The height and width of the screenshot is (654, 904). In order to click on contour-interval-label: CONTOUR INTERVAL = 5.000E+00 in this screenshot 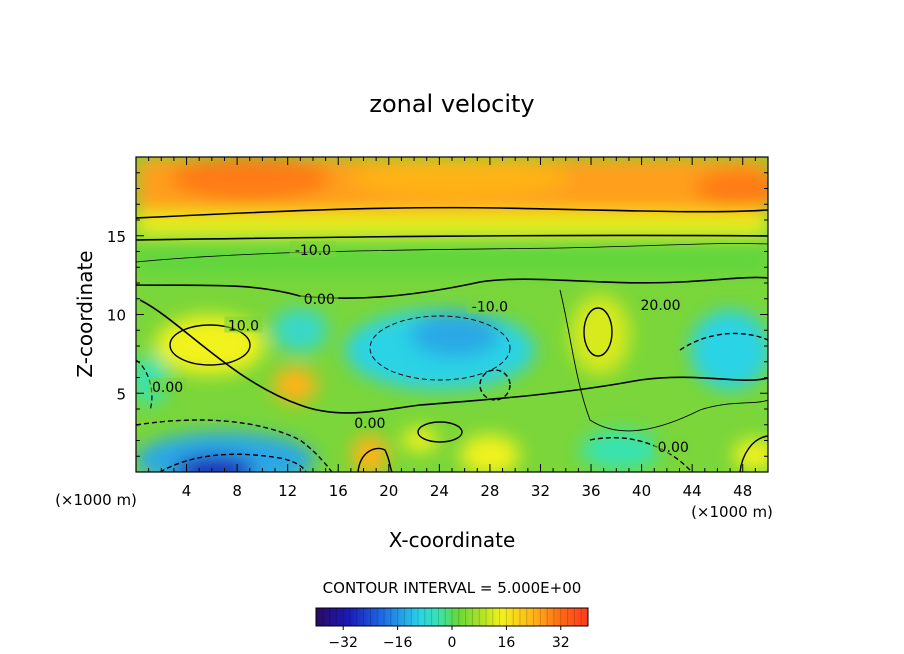, I will do `click(452, 588)`.